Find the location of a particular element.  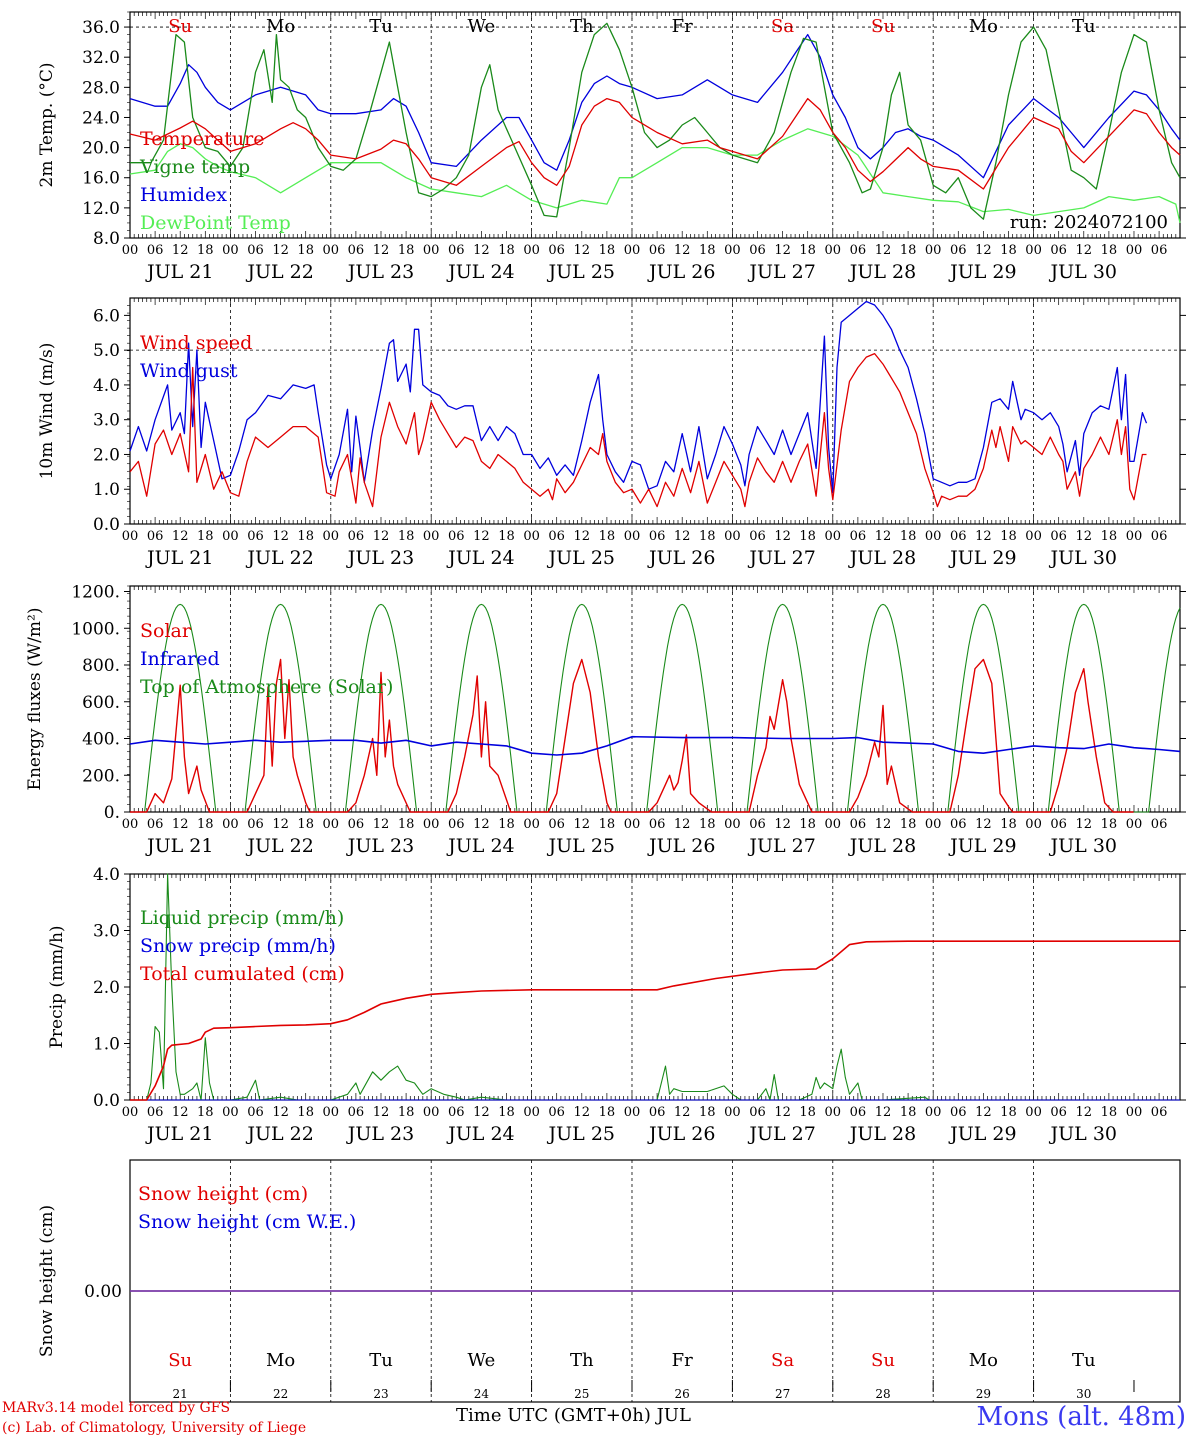

temp-legend-entry: Vigne temp is located at coordinates (194, 167).